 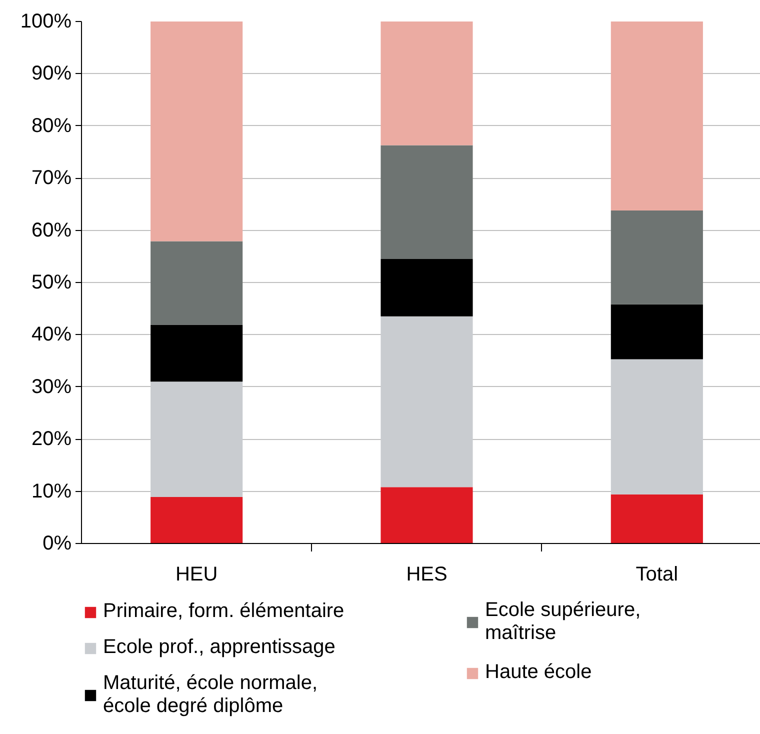 I want to click on y-tick-label: 70%, so click(x=51, y=178).